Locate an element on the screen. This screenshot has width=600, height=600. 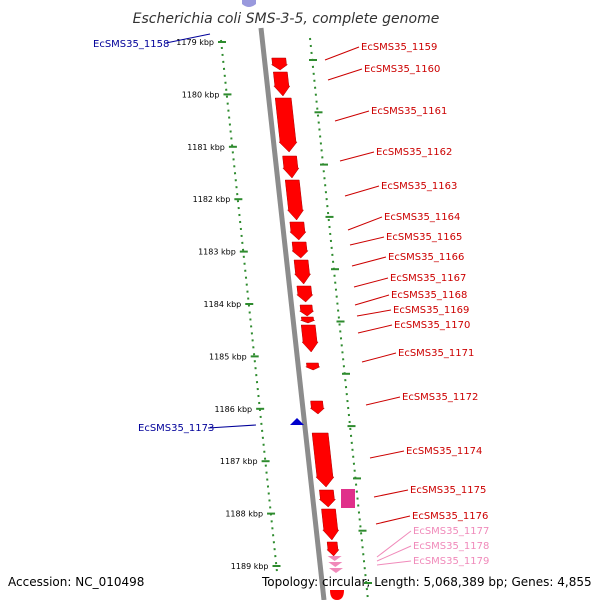
gene-label: EcSMS35_1158 is located at coordinates (131, 44).